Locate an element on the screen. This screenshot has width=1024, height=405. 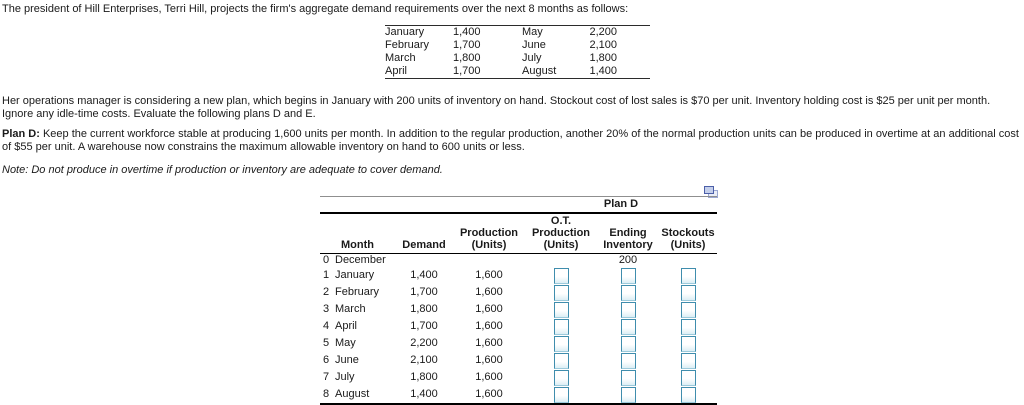
plan-span-header-row: Plan D is located at coordinates (519, 205).